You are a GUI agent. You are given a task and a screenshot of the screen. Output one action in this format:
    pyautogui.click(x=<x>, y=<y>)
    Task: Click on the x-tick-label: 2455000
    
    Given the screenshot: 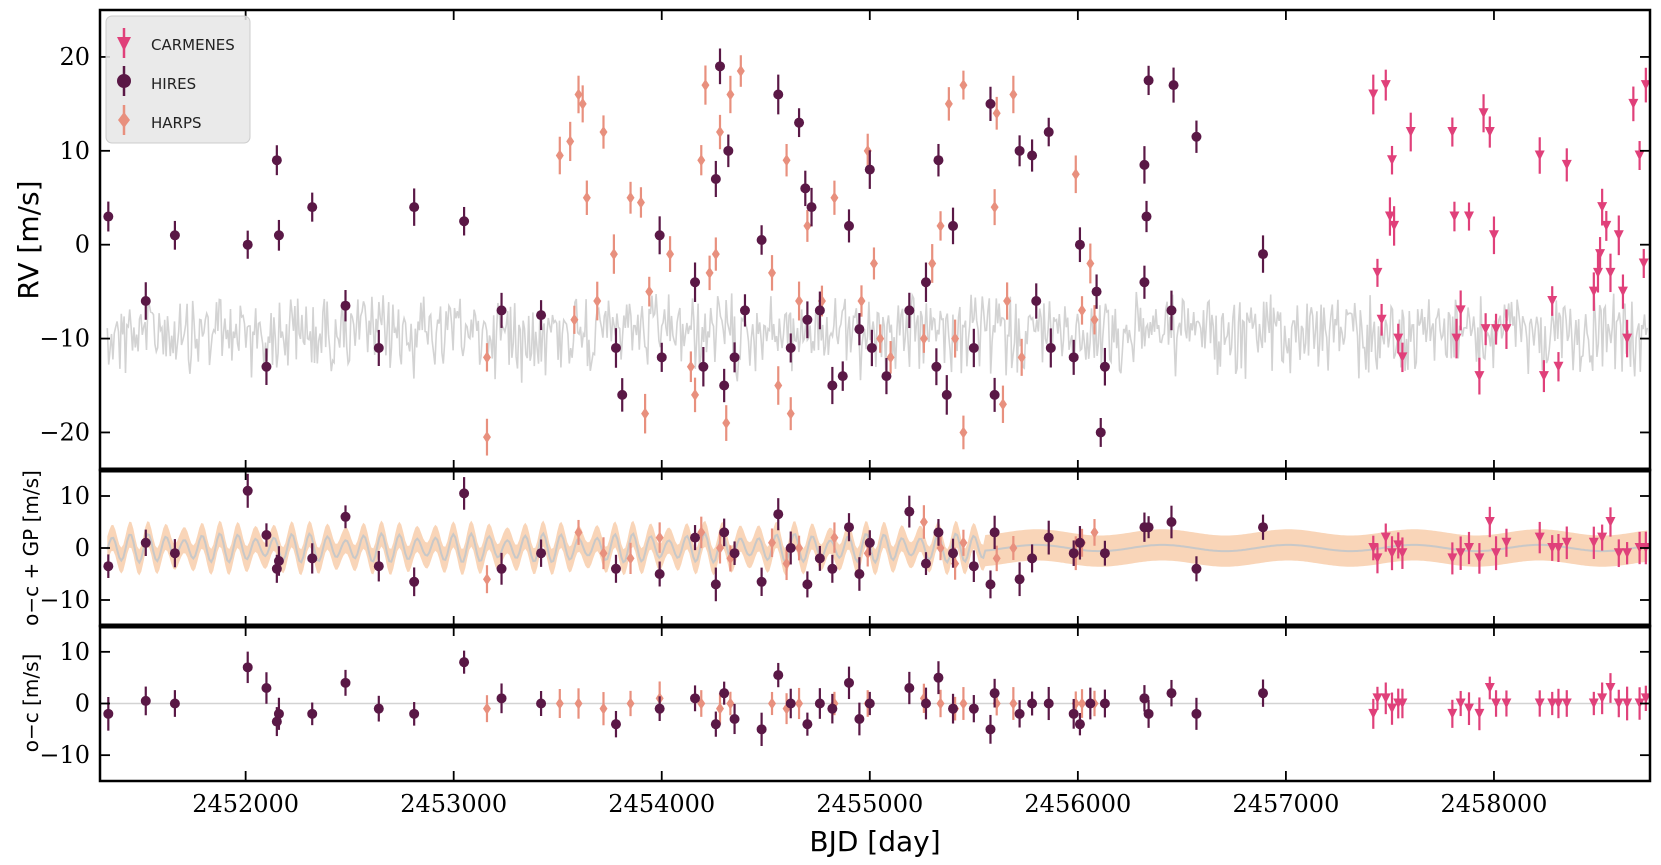 What is the action you would take?
    pyautogui.click(x=869, y=804)
    